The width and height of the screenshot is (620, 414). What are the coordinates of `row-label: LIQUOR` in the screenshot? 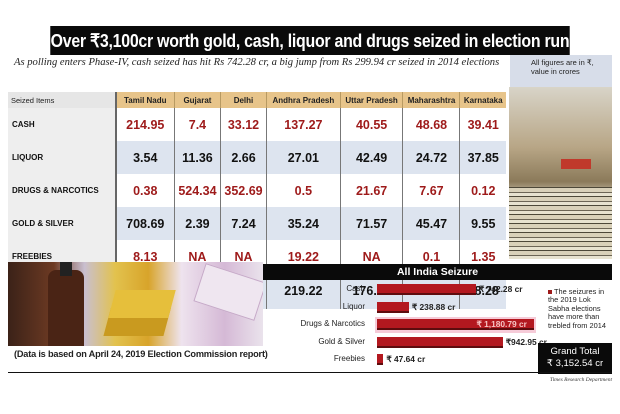 It's located at (62, 157).